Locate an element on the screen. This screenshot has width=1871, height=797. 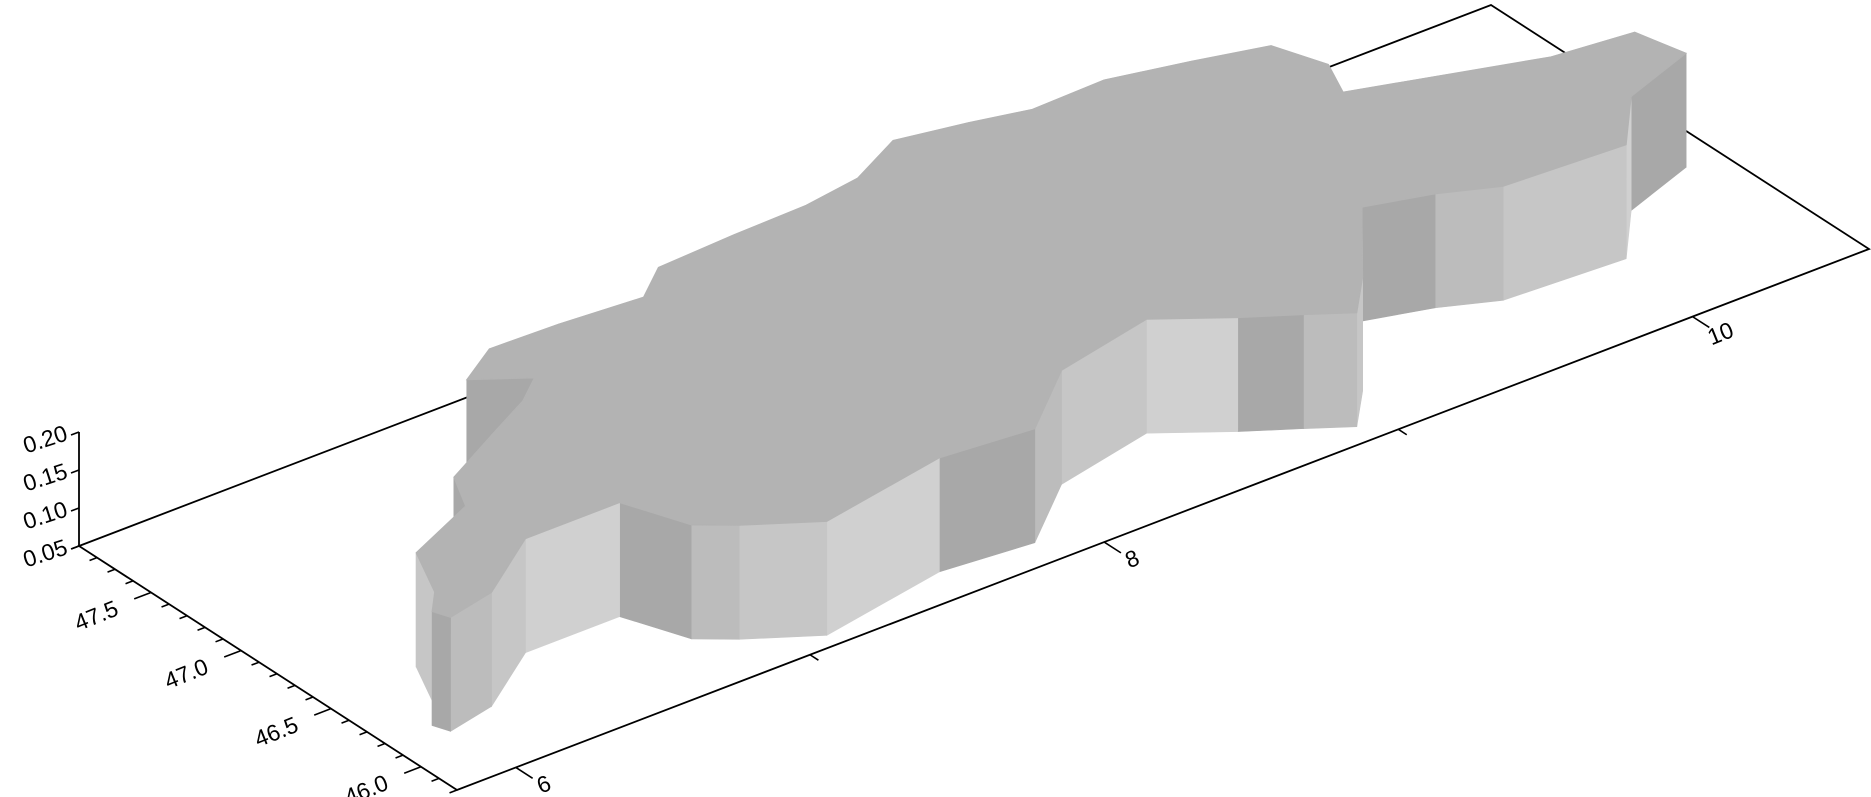
z-tick-label: 0.05 is located at coordinates (45, 553).